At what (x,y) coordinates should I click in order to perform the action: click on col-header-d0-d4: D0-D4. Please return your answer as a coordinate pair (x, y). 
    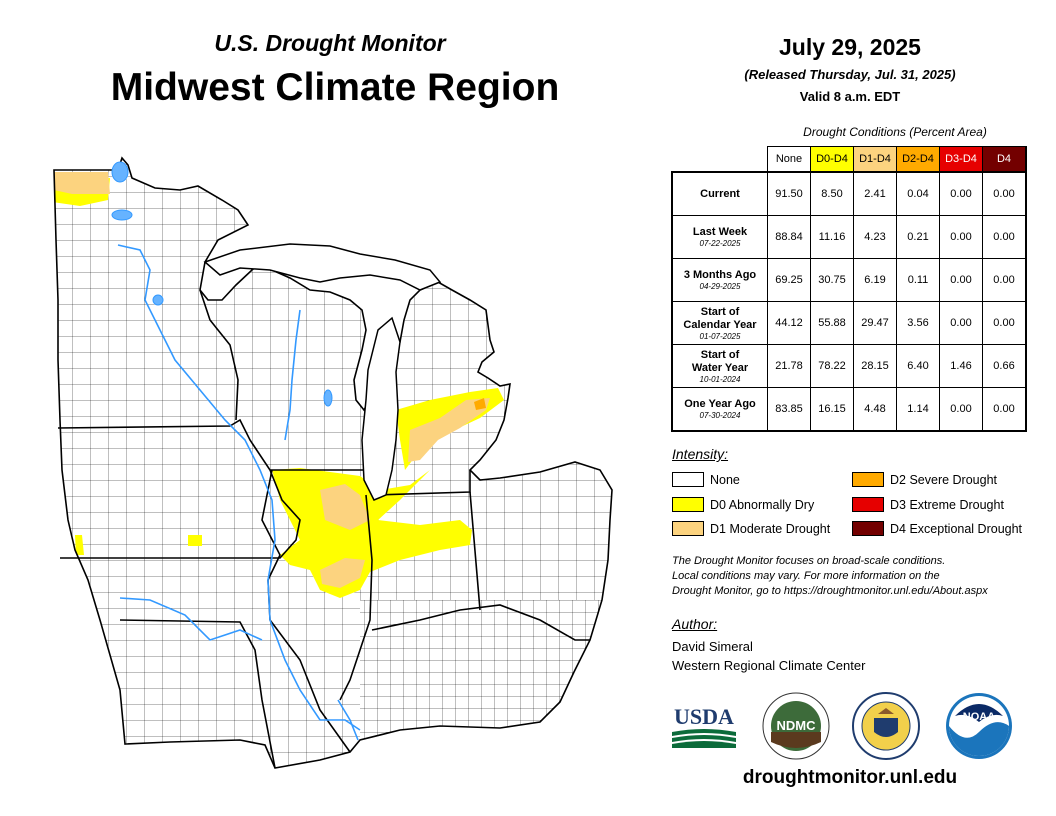
    Looking at the image, I should click on (832, 159).